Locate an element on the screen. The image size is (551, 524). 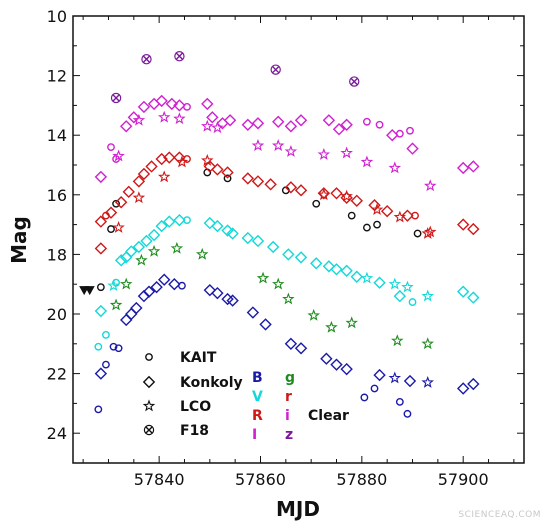
legend-band-V: V is located at coordinates (257, 397).